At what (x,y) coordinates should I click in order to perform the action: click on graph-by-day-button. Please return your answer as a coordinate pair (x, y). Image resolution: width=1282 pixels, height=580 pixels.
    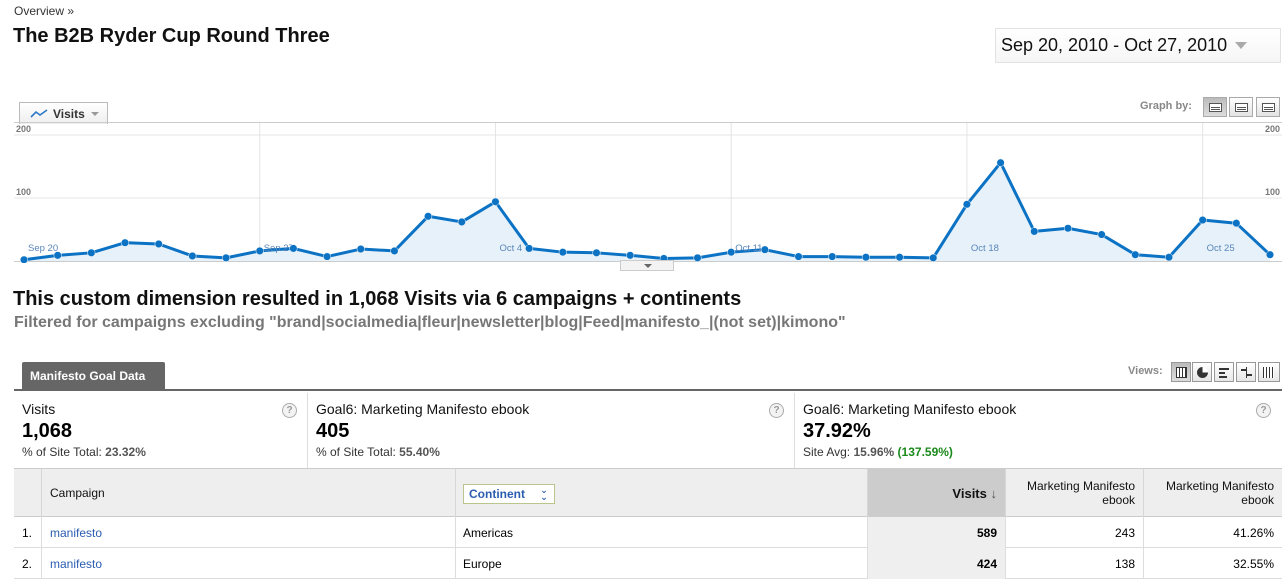
    Looking at the image, I should click on (1215, 107).